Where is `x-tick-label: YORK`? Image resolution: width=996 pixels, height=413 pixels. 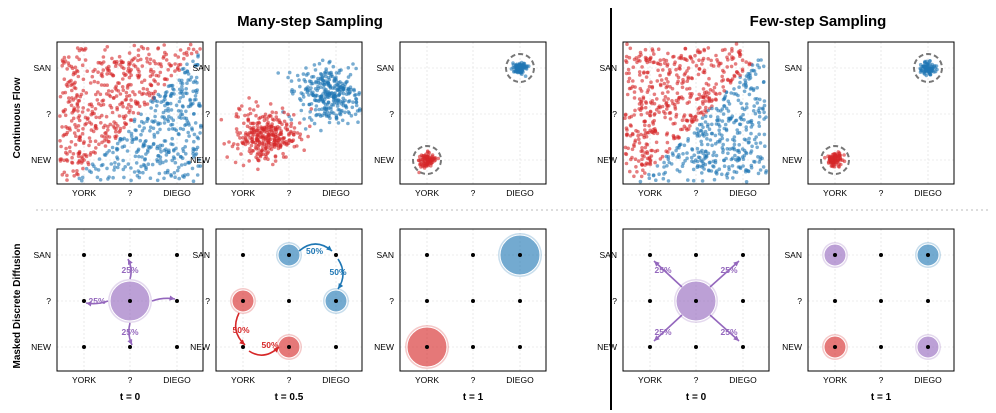 x-tick-label: YORK is located at coordinates (84, 193).